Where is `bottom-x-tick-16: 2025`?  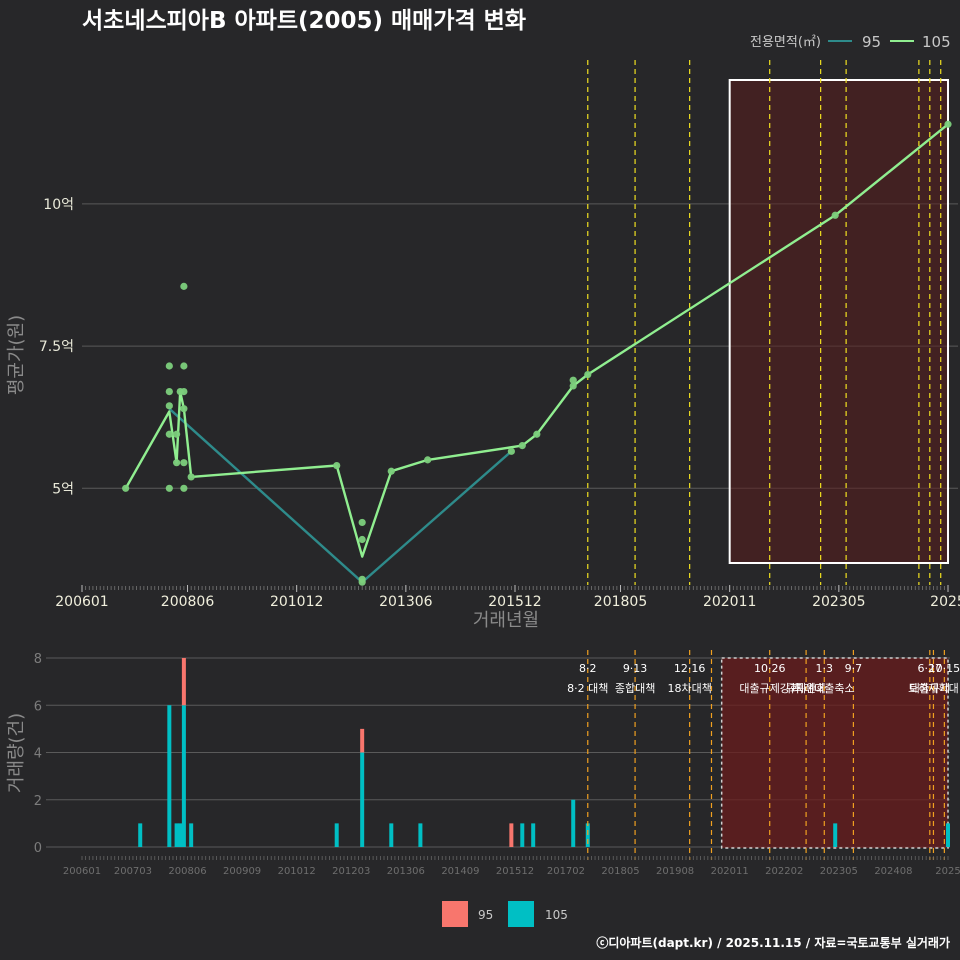
bottom-x-tick-16: 2025 is located at coordinates (947, 871).